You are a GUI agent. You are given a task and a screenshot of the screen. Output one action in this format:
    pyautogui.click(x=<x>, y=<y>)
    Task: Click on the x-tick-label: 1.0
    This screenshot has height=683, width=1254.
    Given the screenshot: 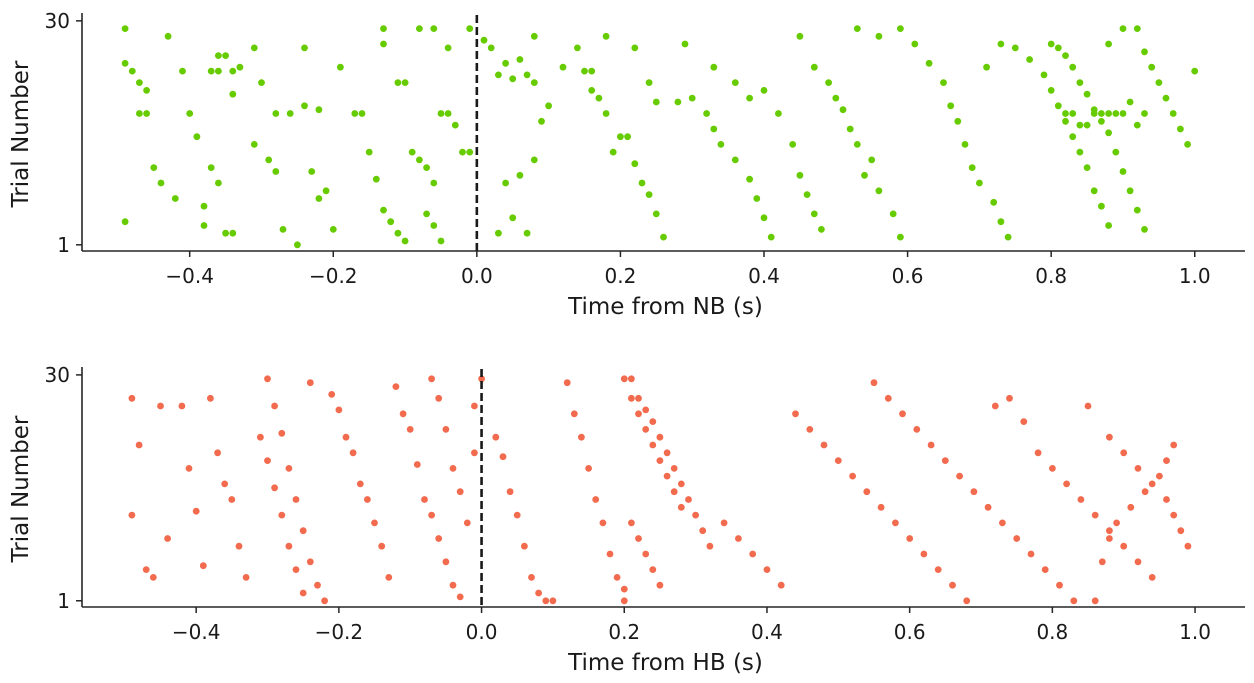 What is the action you would take?
    pyautogui.click(x=1195, y=276)
    